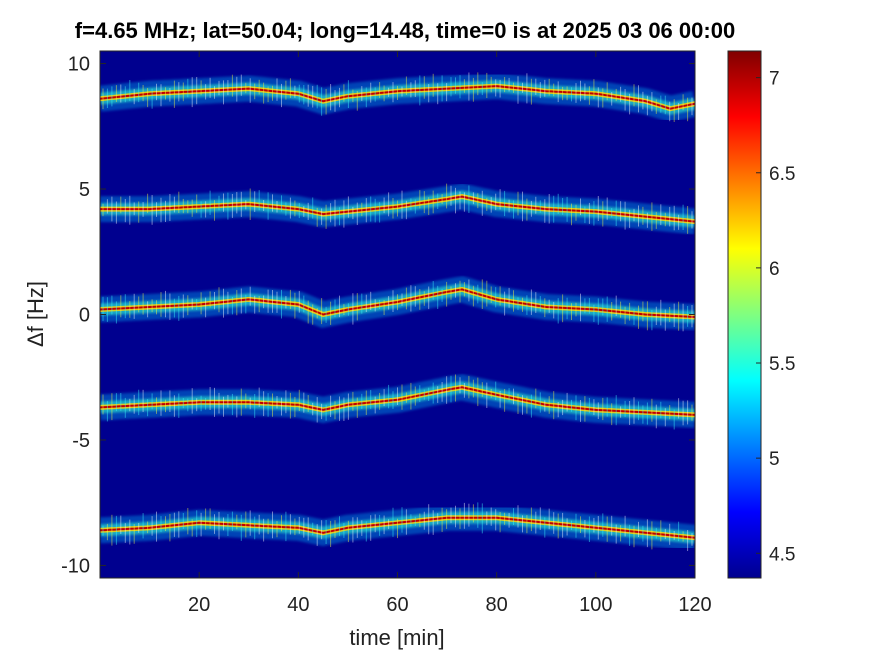 This screenshot has width=875, height=656. Describe the element at coordinates (744, 314) in the screenshot. I see `colorbar` at that location.